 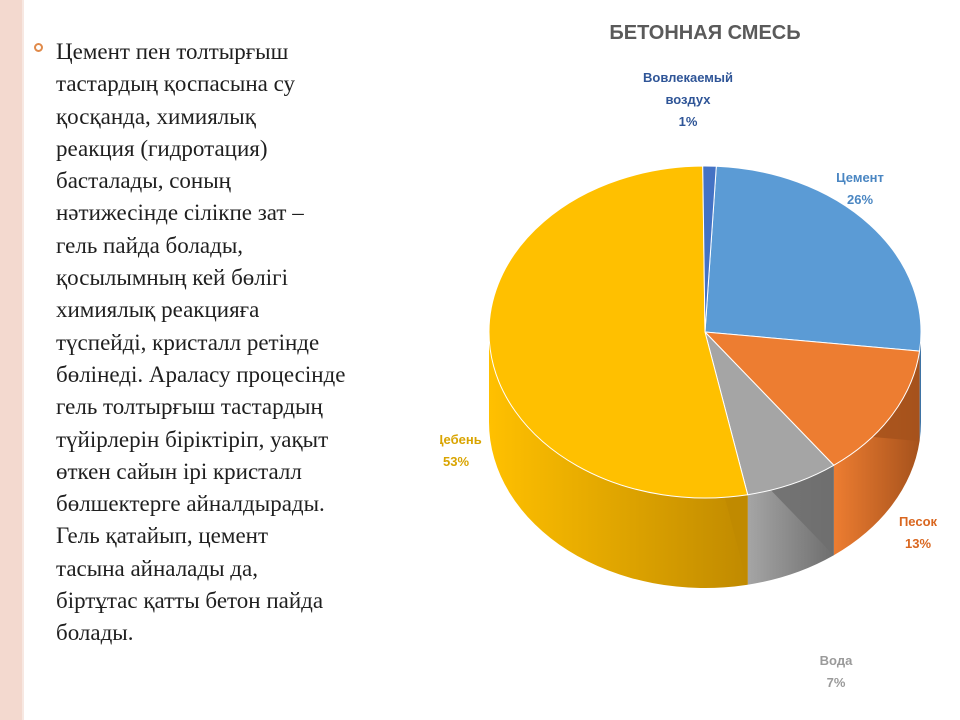 I want to click on data-label-щебень: Щебень 53%, so click(x=461, y=450).